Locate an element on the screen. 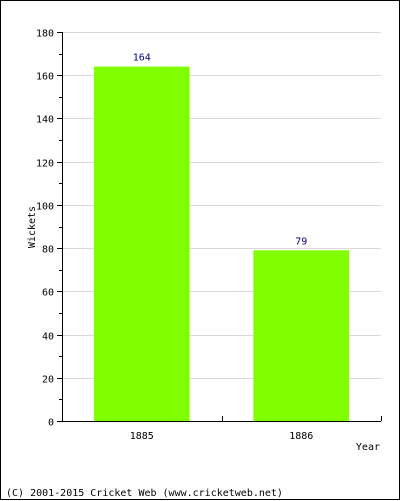  y-tick-label: 40 is located at coordinates (48, 337).